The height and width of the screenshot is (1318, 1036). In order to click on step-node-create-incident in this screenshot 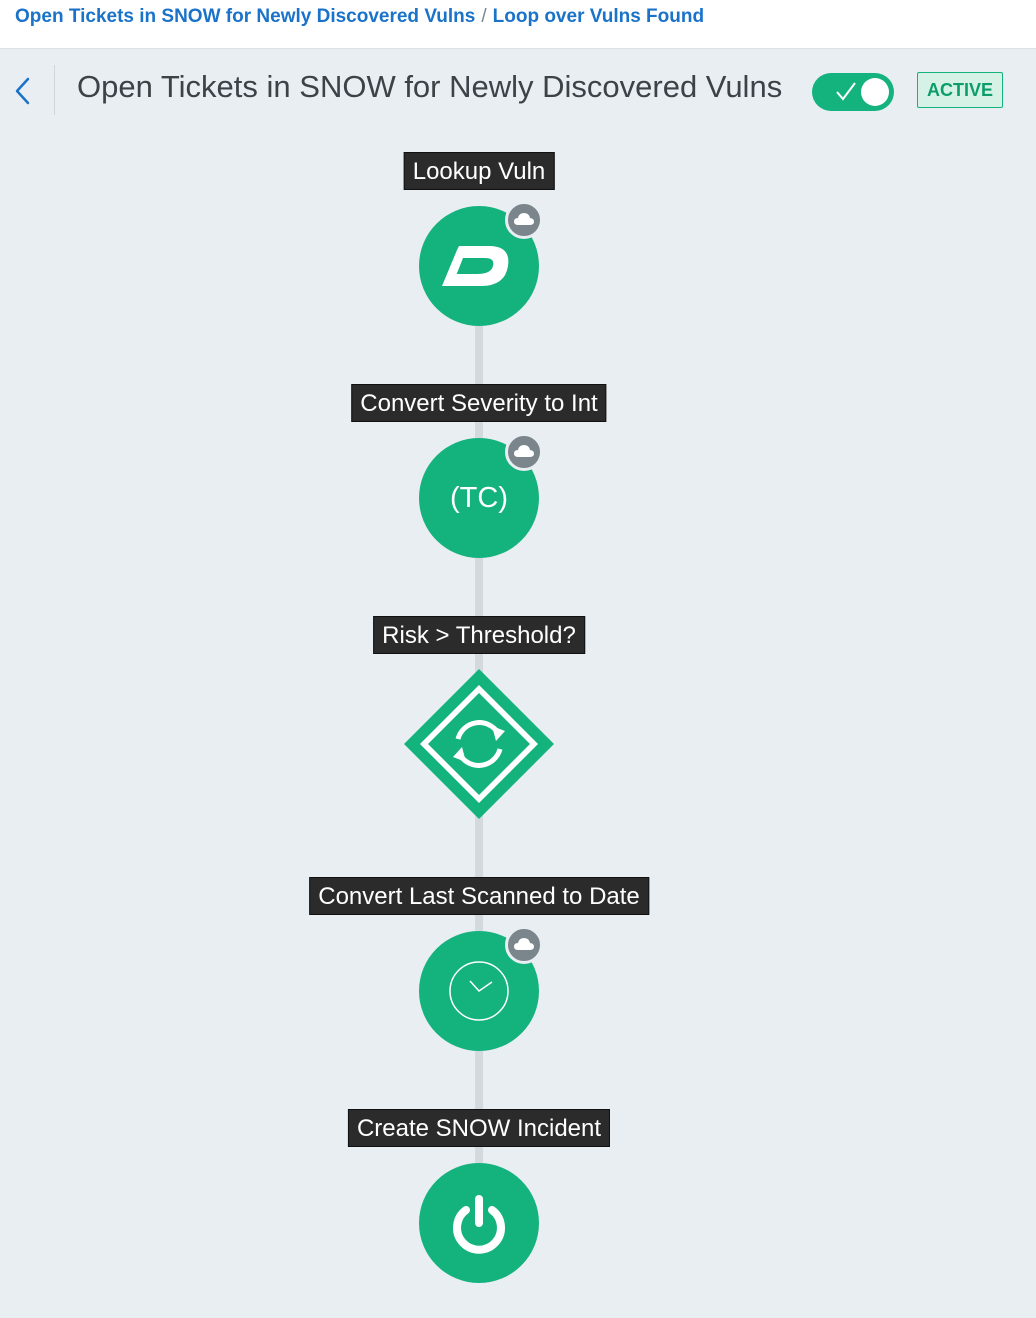, I will do `click(479, 1223)`.